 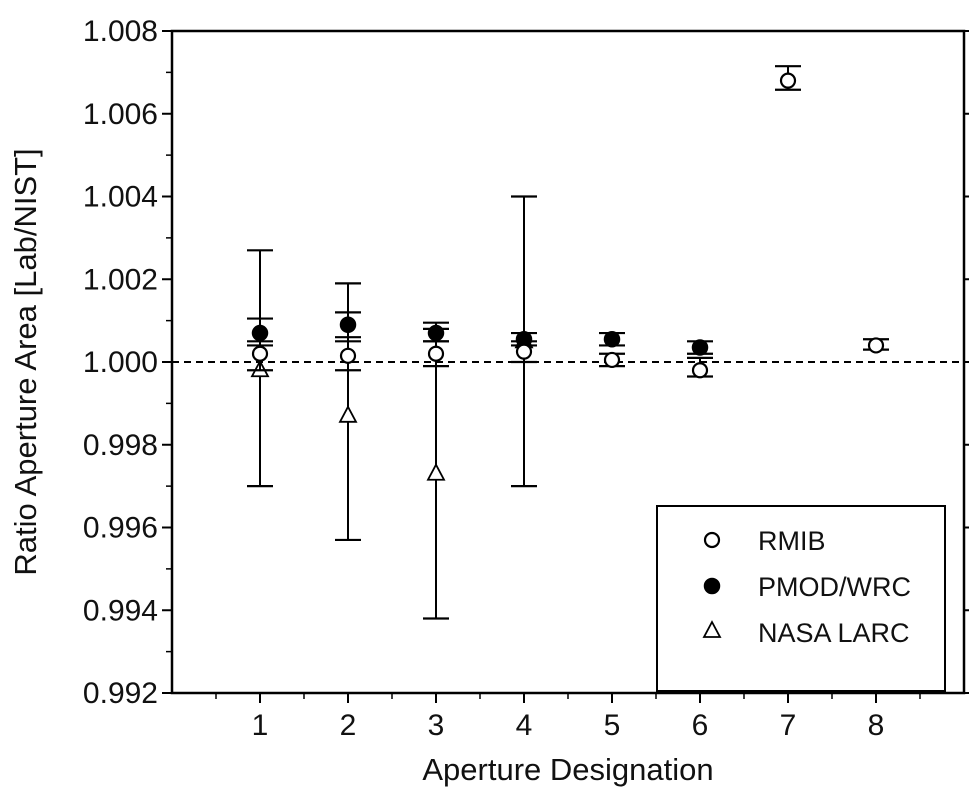 What do you see at coordinates (120, 528) in the screenshot?
I see `y-tick-label: 0.996` at bounding box center [120, 528].